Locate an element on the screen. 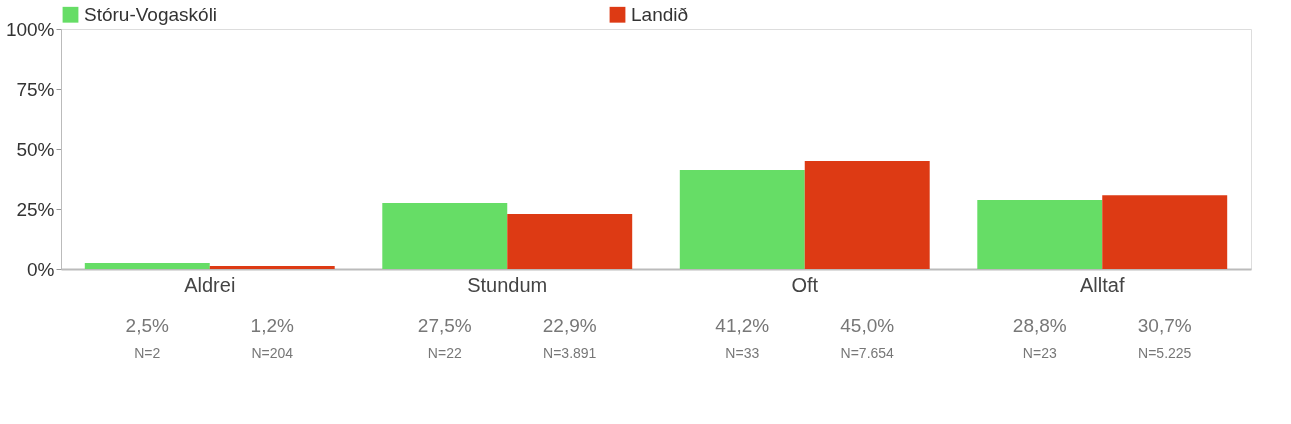 This screenshot has width=1291, height=424. y-tick-label: 100% is located at coordinates (30, 29).